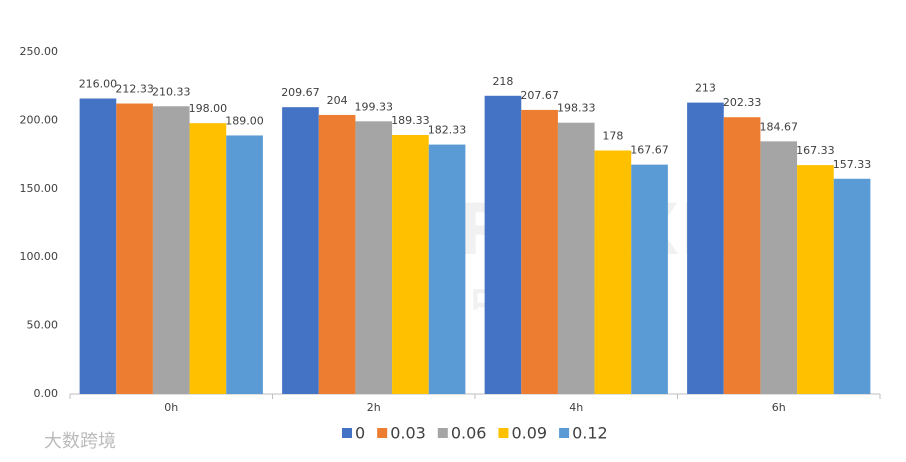  I want to click on data-label: 189.33, so click(410, 120).